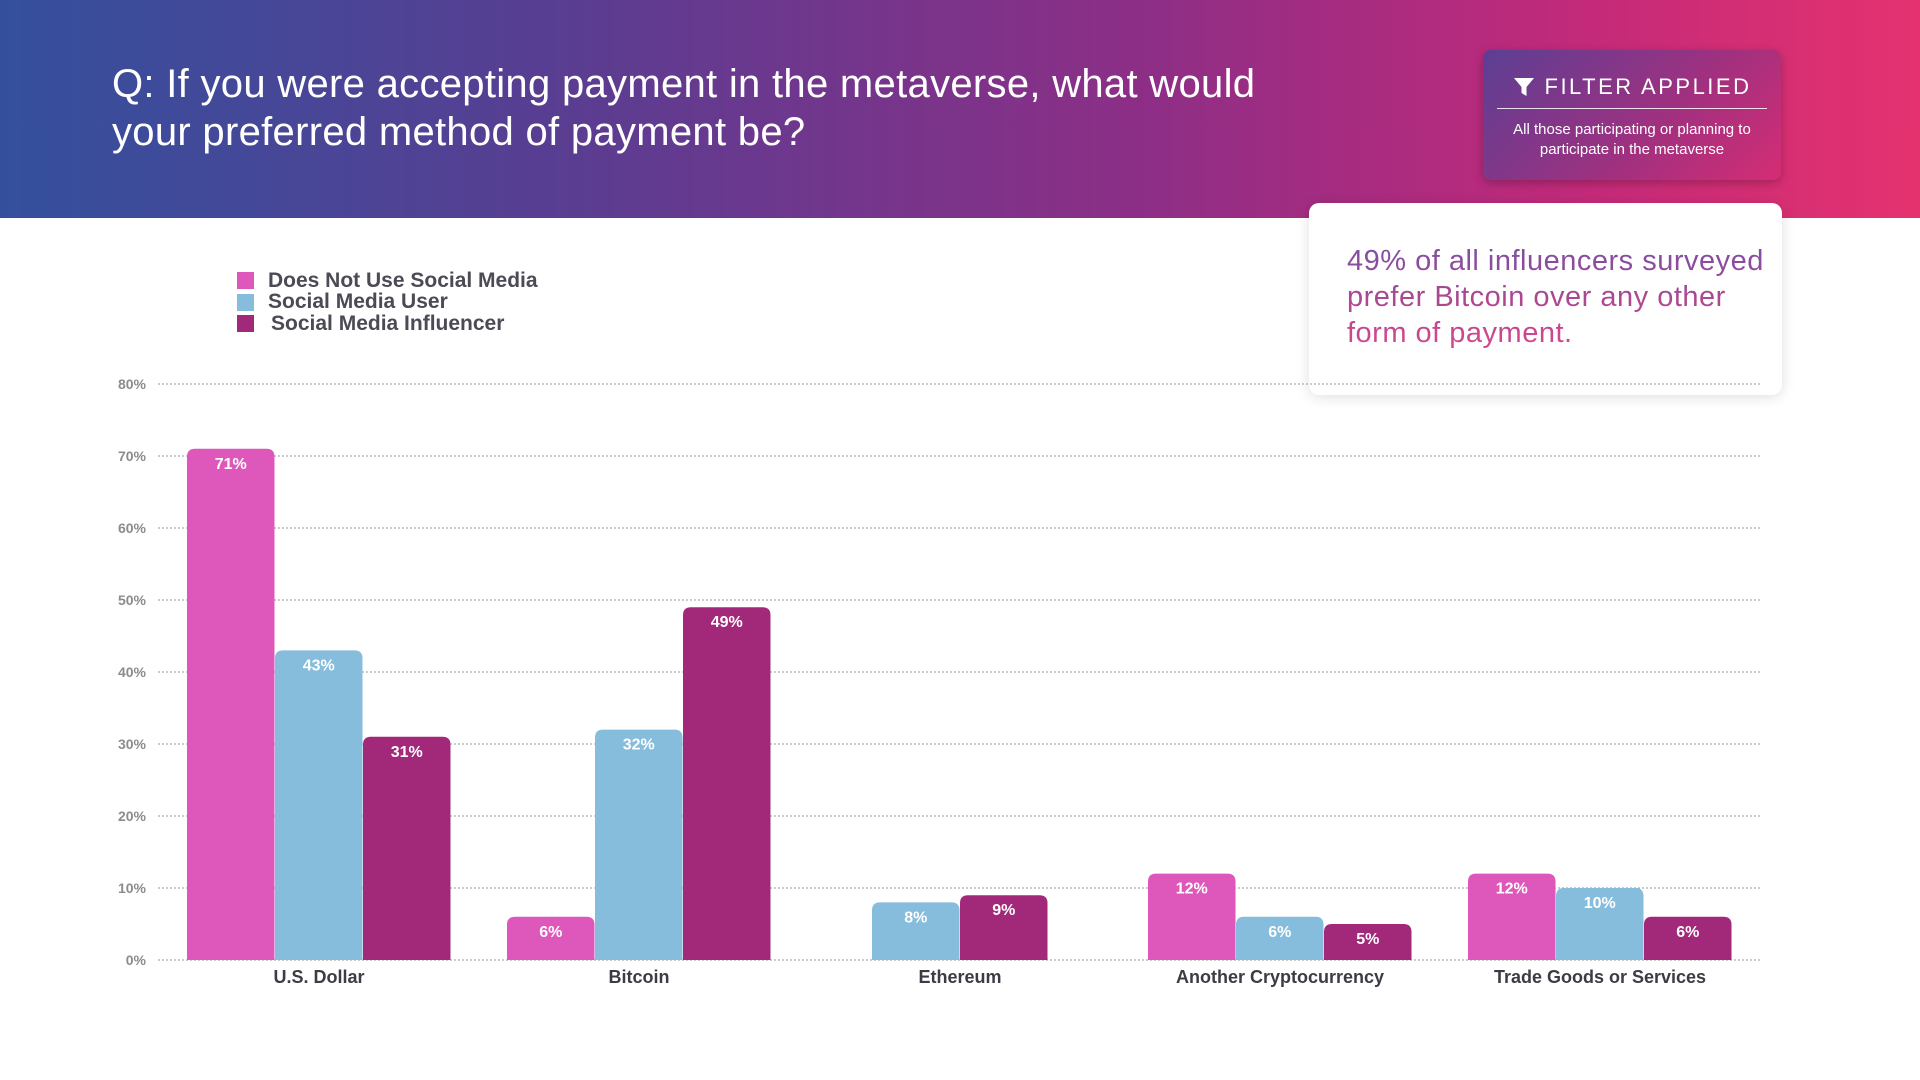 The image size is (1920, 1080). I want to click on legend-label: Does Not Use Social Media, so click(403, 280).